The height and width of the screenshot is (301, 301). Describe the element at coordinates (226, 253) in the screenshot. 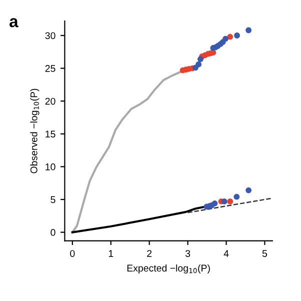

I see `x-tick-label: 4` at that location.